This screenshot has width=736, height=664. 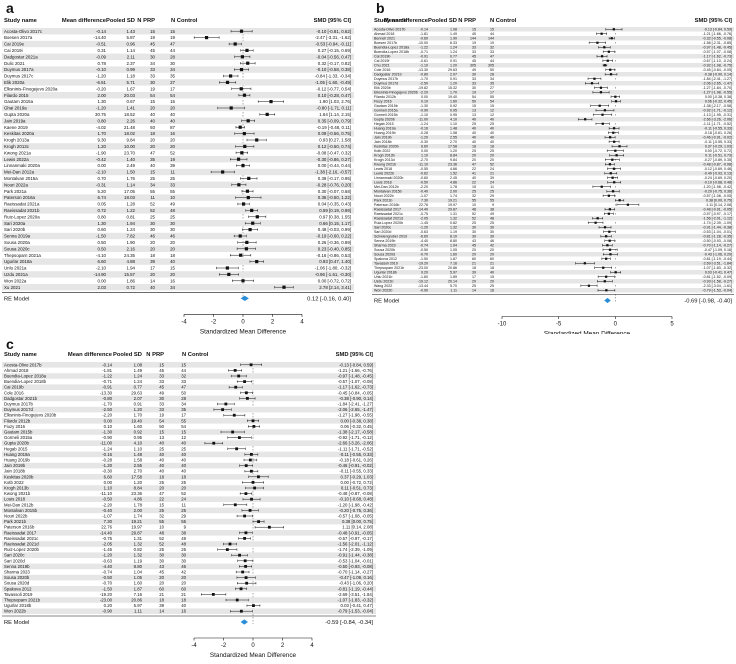 What do you see at coordinates (17, 146) in the screenshot?
I see `study-name: Krogh 2013c` at bounding box center [17, 146].